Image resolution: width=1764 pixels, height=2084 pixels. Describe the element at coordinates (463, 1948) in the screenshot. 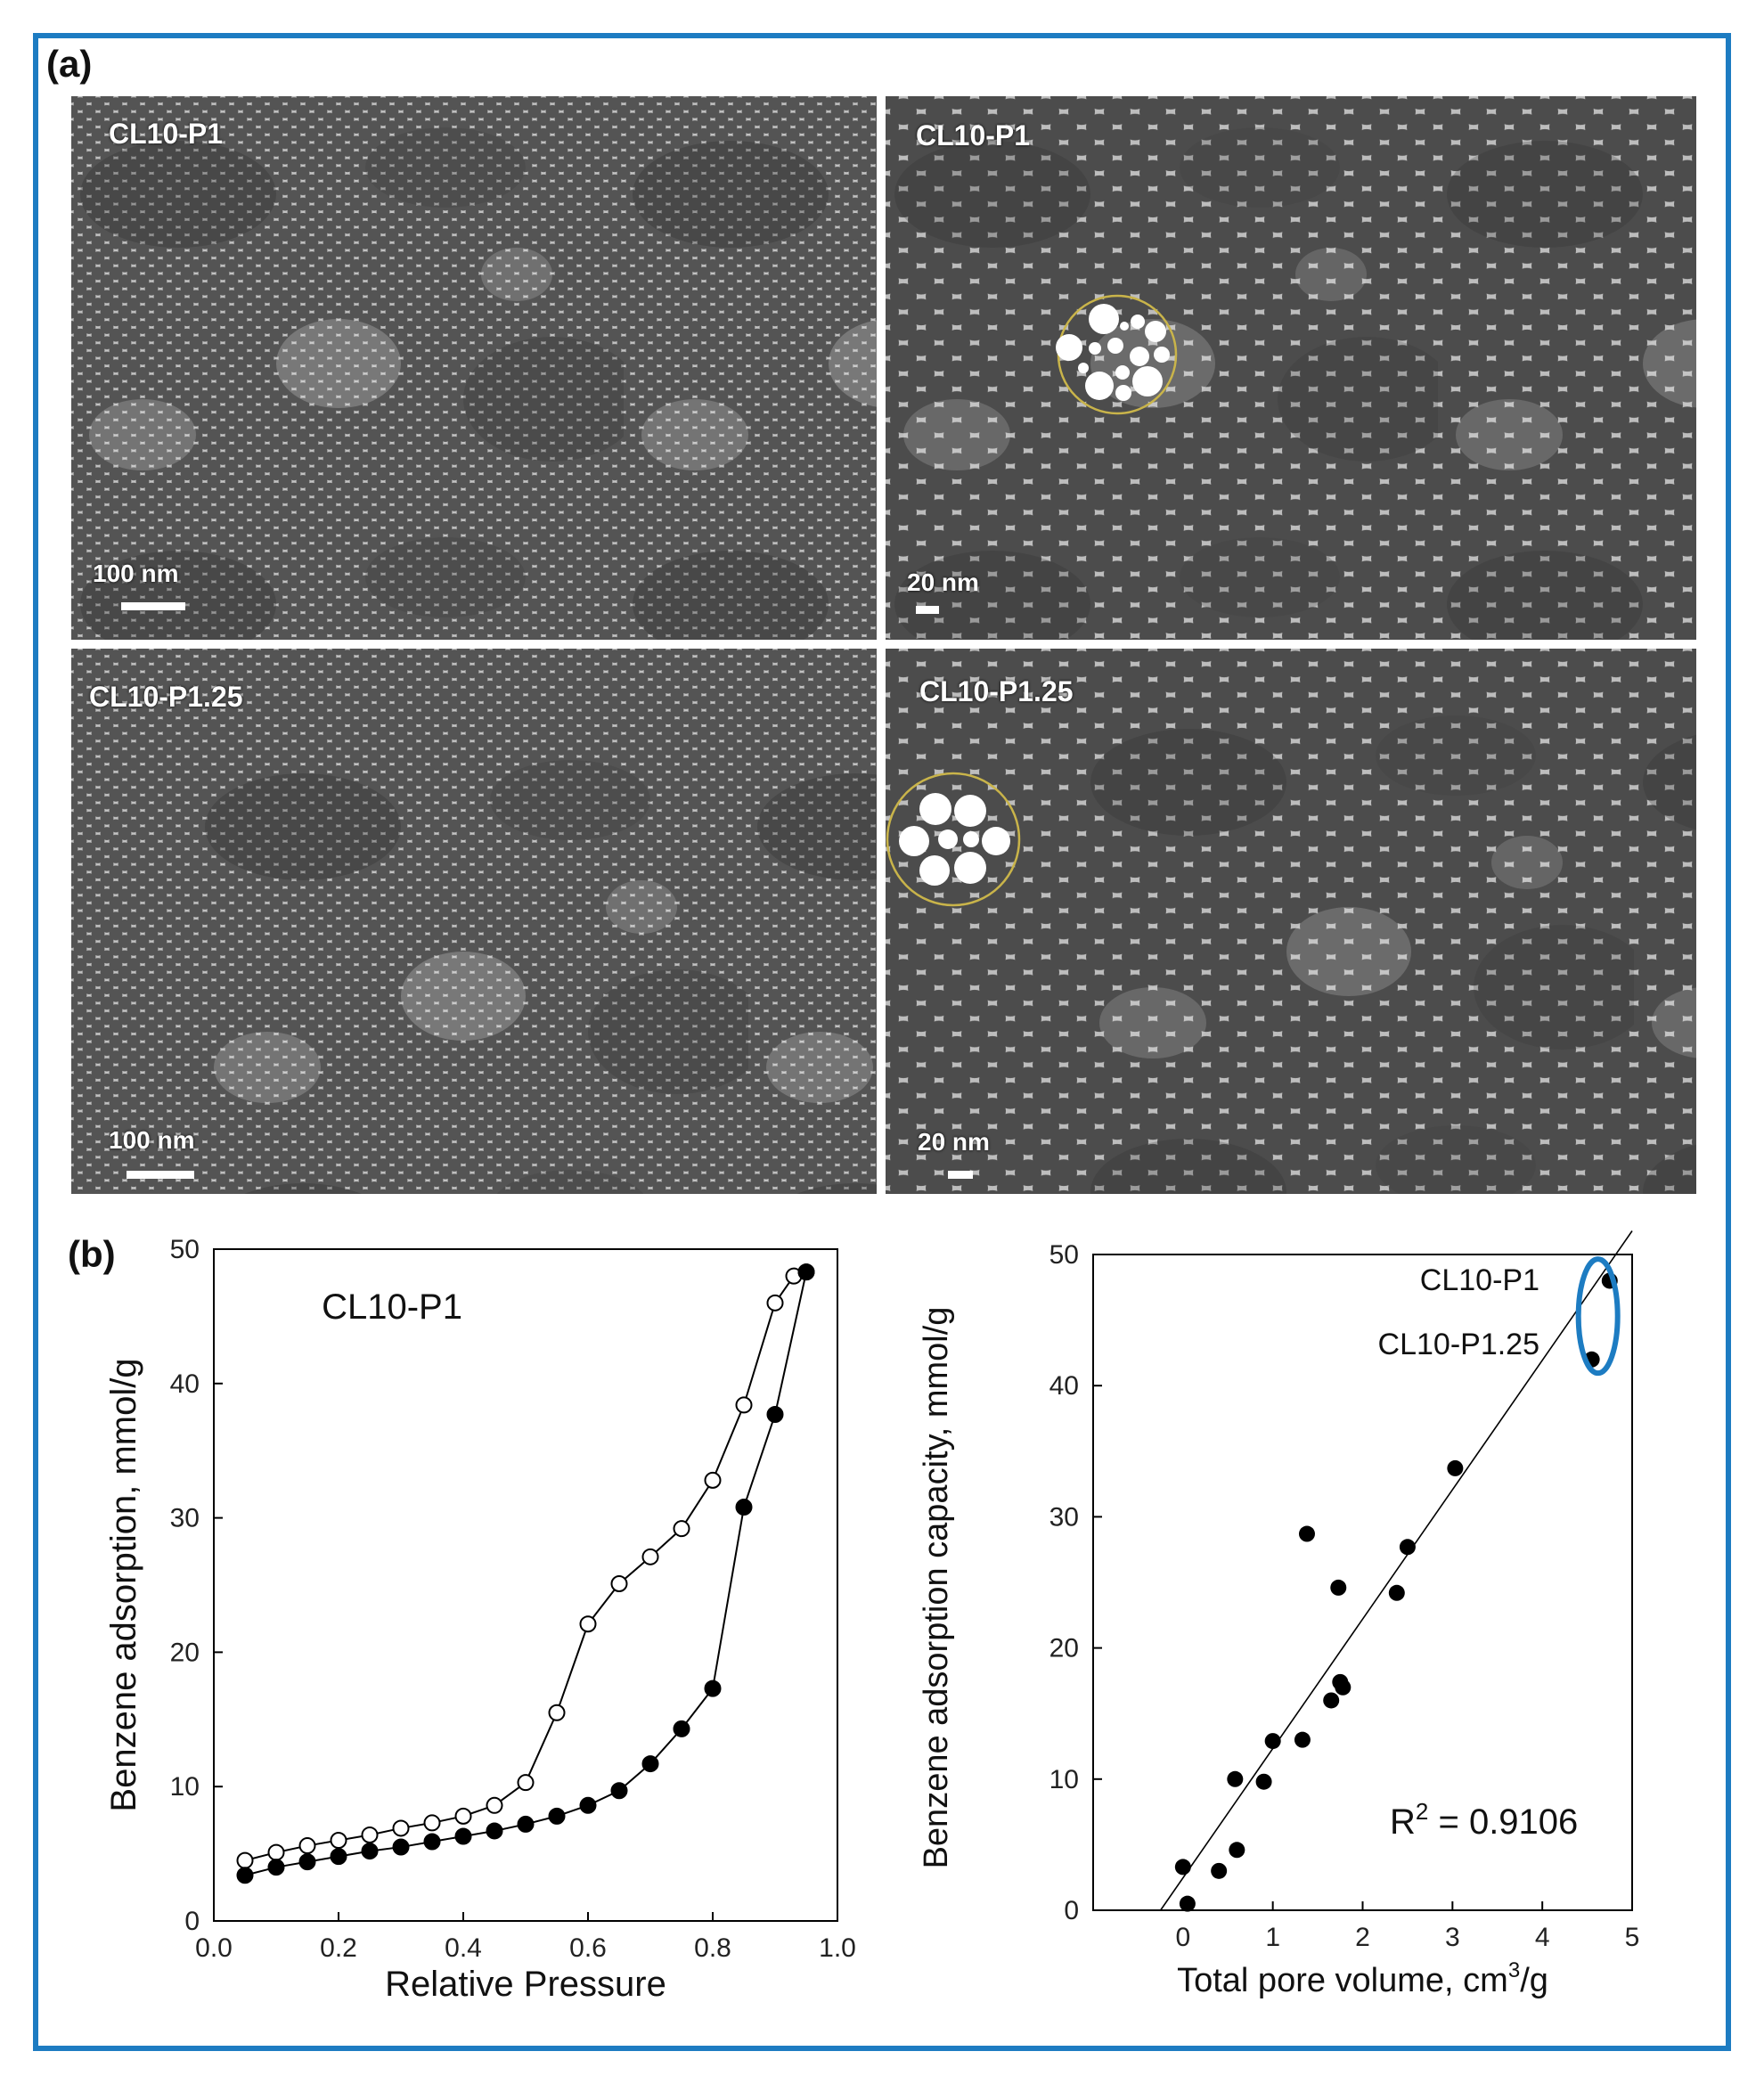

I see `x-tick-label: 0.4` at that location.